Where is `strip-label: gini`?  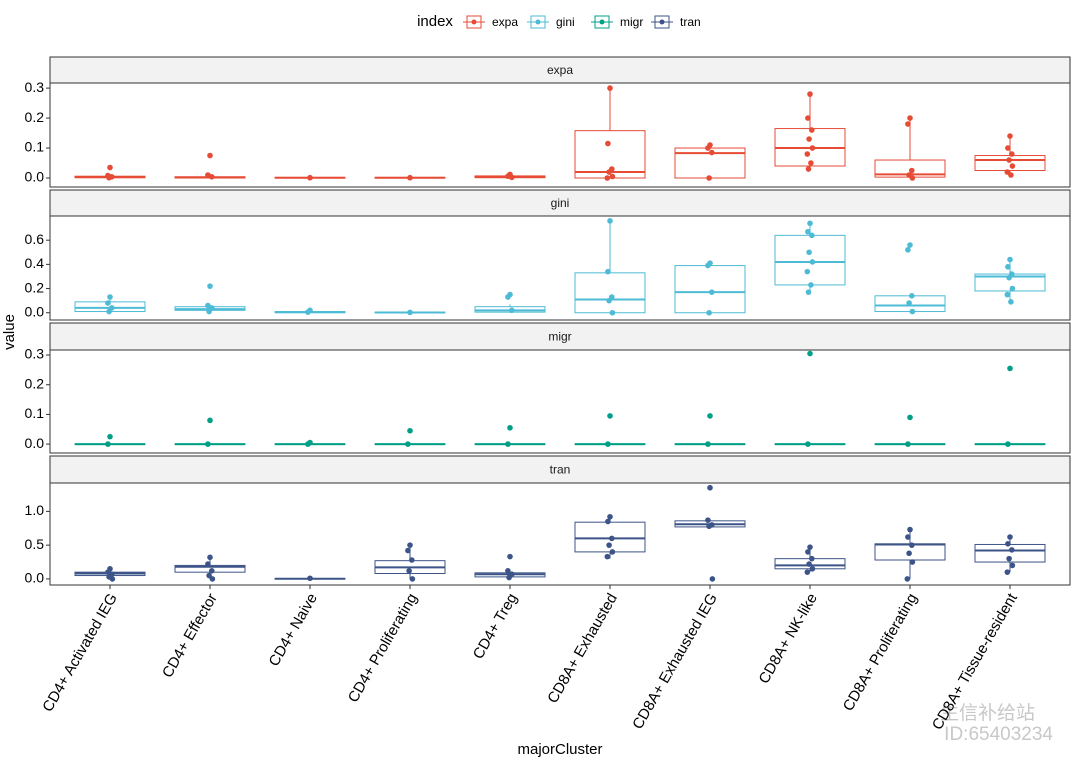 strip-label: gini is located at coordinates (560, 203).